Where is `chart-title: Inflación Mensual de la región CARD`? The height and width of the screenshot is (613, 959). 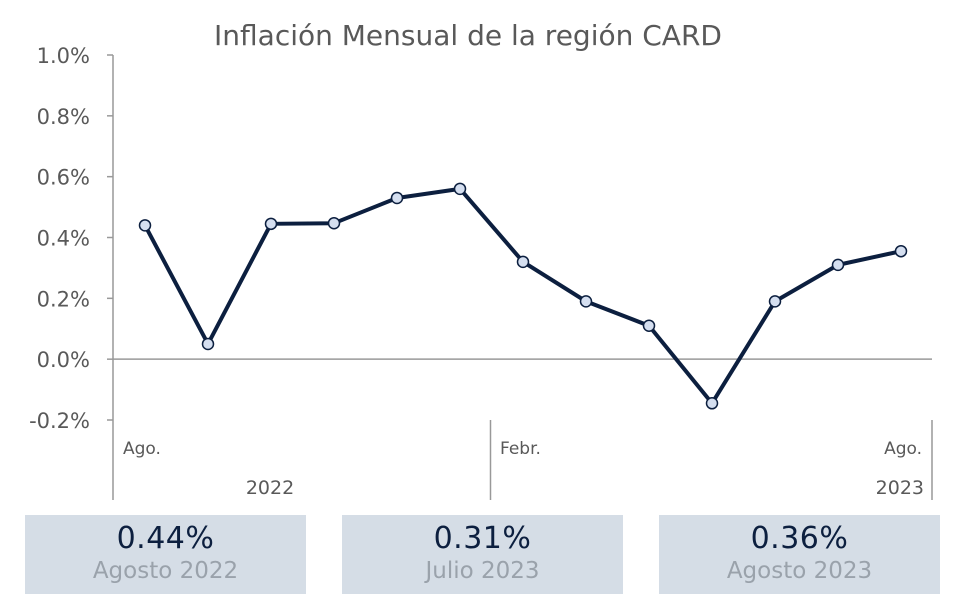 chart-title: Inflación Mensual de la región CARD is located at coordinates (468, 35).